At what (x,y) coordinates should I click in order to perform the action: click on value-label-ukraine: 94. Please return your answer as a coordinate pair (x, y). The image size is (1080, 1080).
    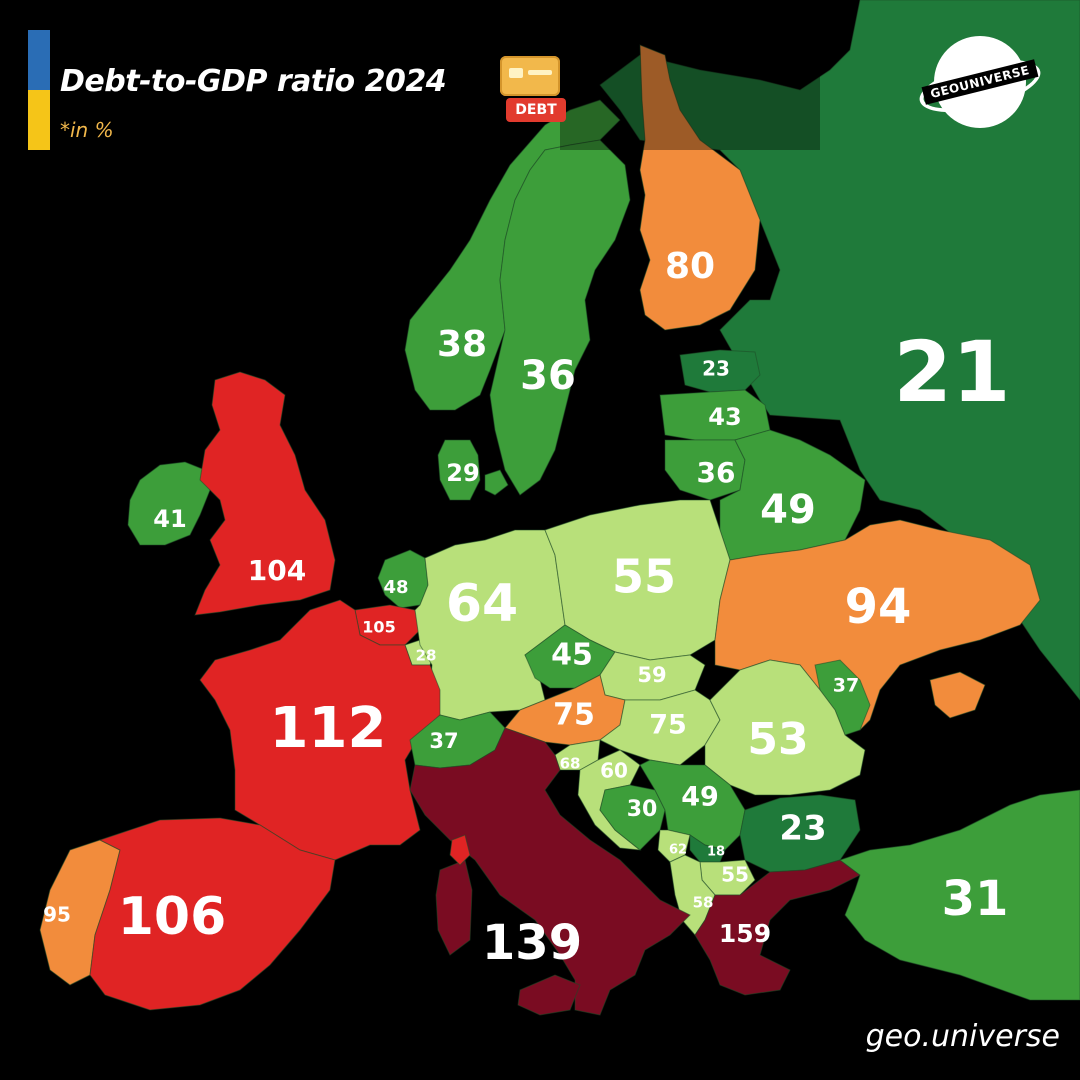
    Looking at the image, I should click on (878, 607).